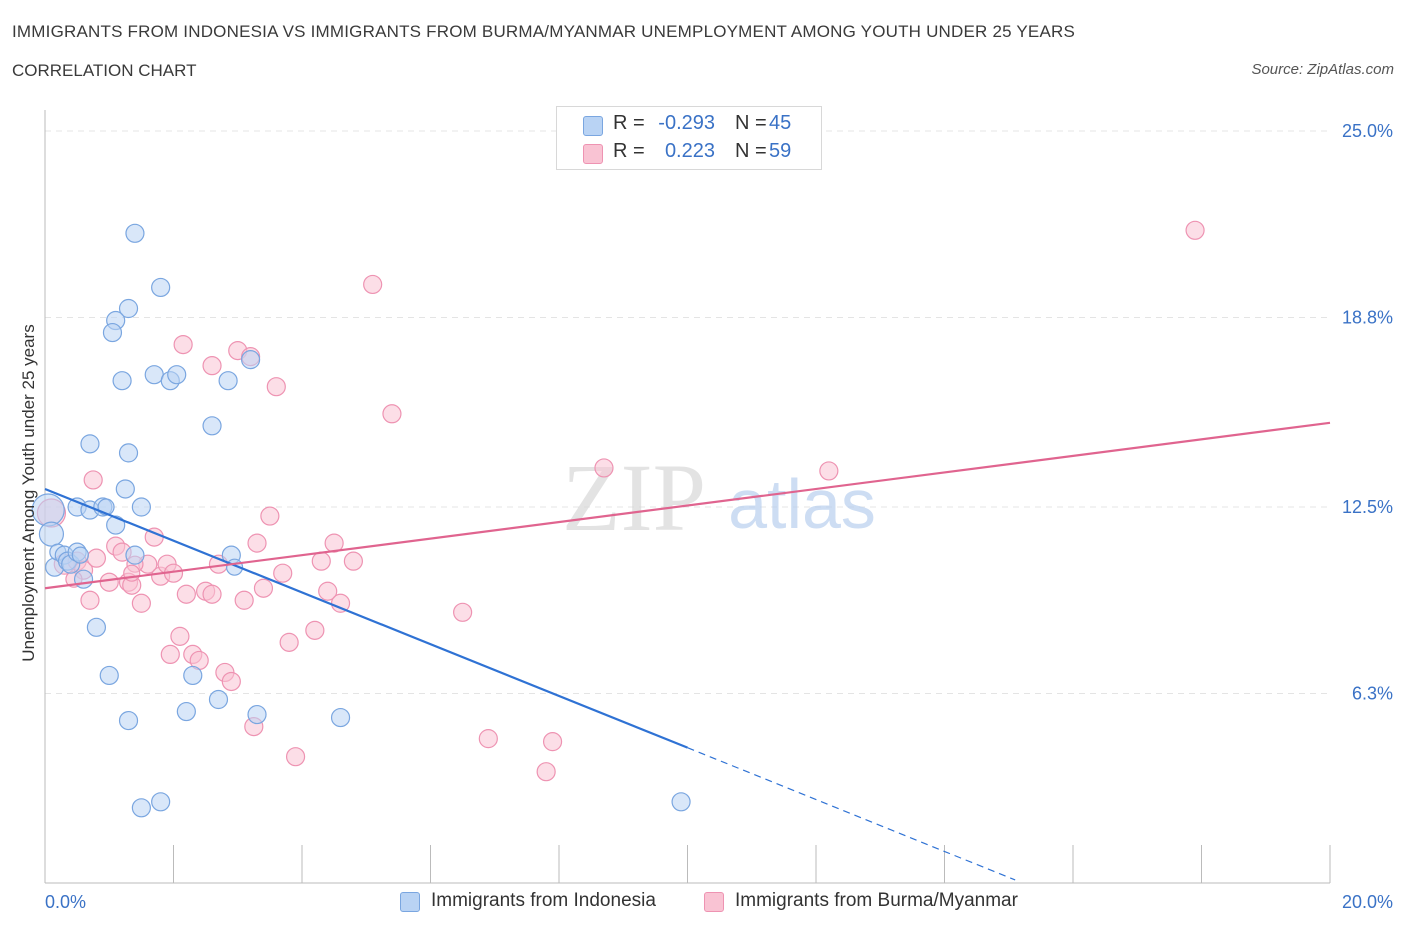 The height and width of the screenshot is (930, 1406). What do you see at coordinates (876, 900) in the screenshot?
I see `series-name-burma: Immigrants from Burma/Myanmar` at bounding box center [876, 900].